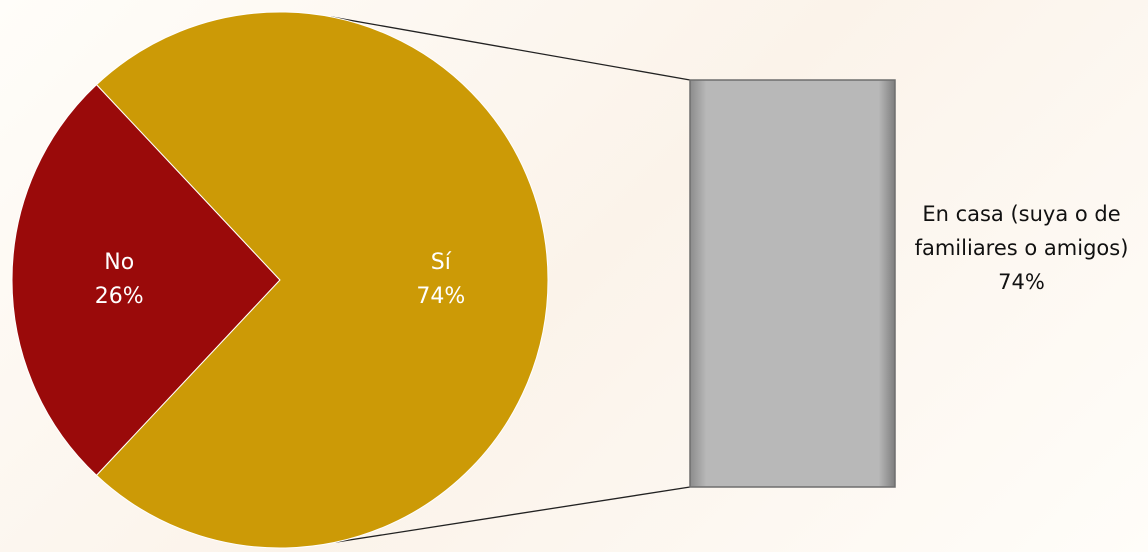 This screenshot has height=552, width=1148. Describe the element at coordinates (792, 283) in the screenshot. I see `bar-segment` at that location.